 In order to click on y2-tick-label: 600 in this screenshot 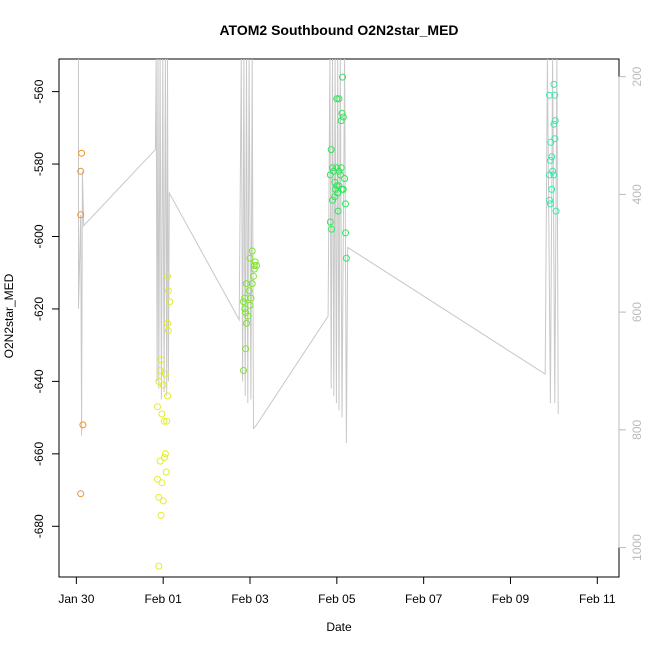, I will do `click(637, 312)`.